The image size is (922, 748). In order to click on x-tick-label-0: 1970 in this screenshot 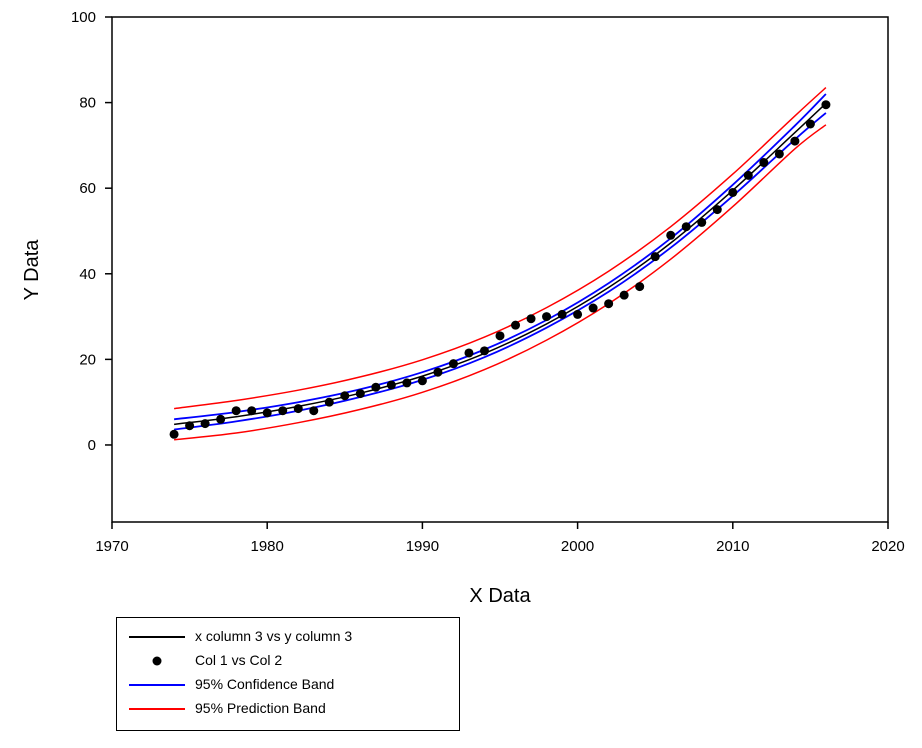, I will do `click(111, 546)`.